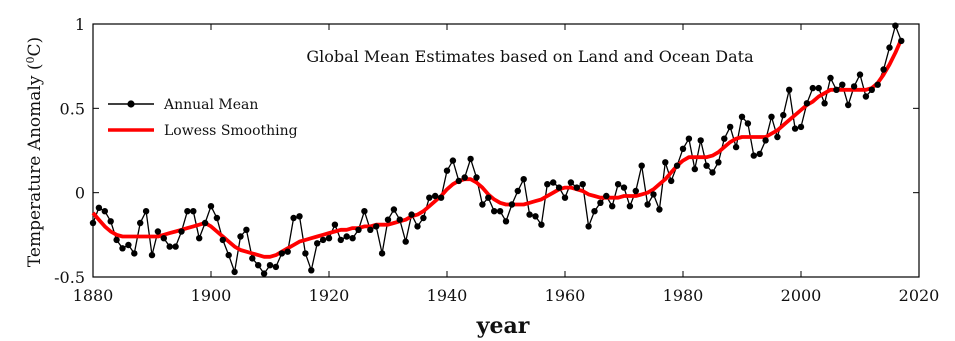 The image size is (955, 341). Describe the element at coordinates (683, 295) in the screenshot. I see `x-tick-label: 1980` at that location.